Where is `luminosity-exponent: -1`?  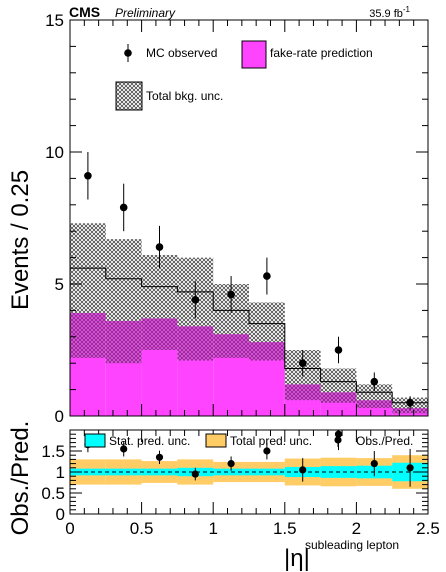
luminosity-exponent: -1 is located at coordinates (407, 9).